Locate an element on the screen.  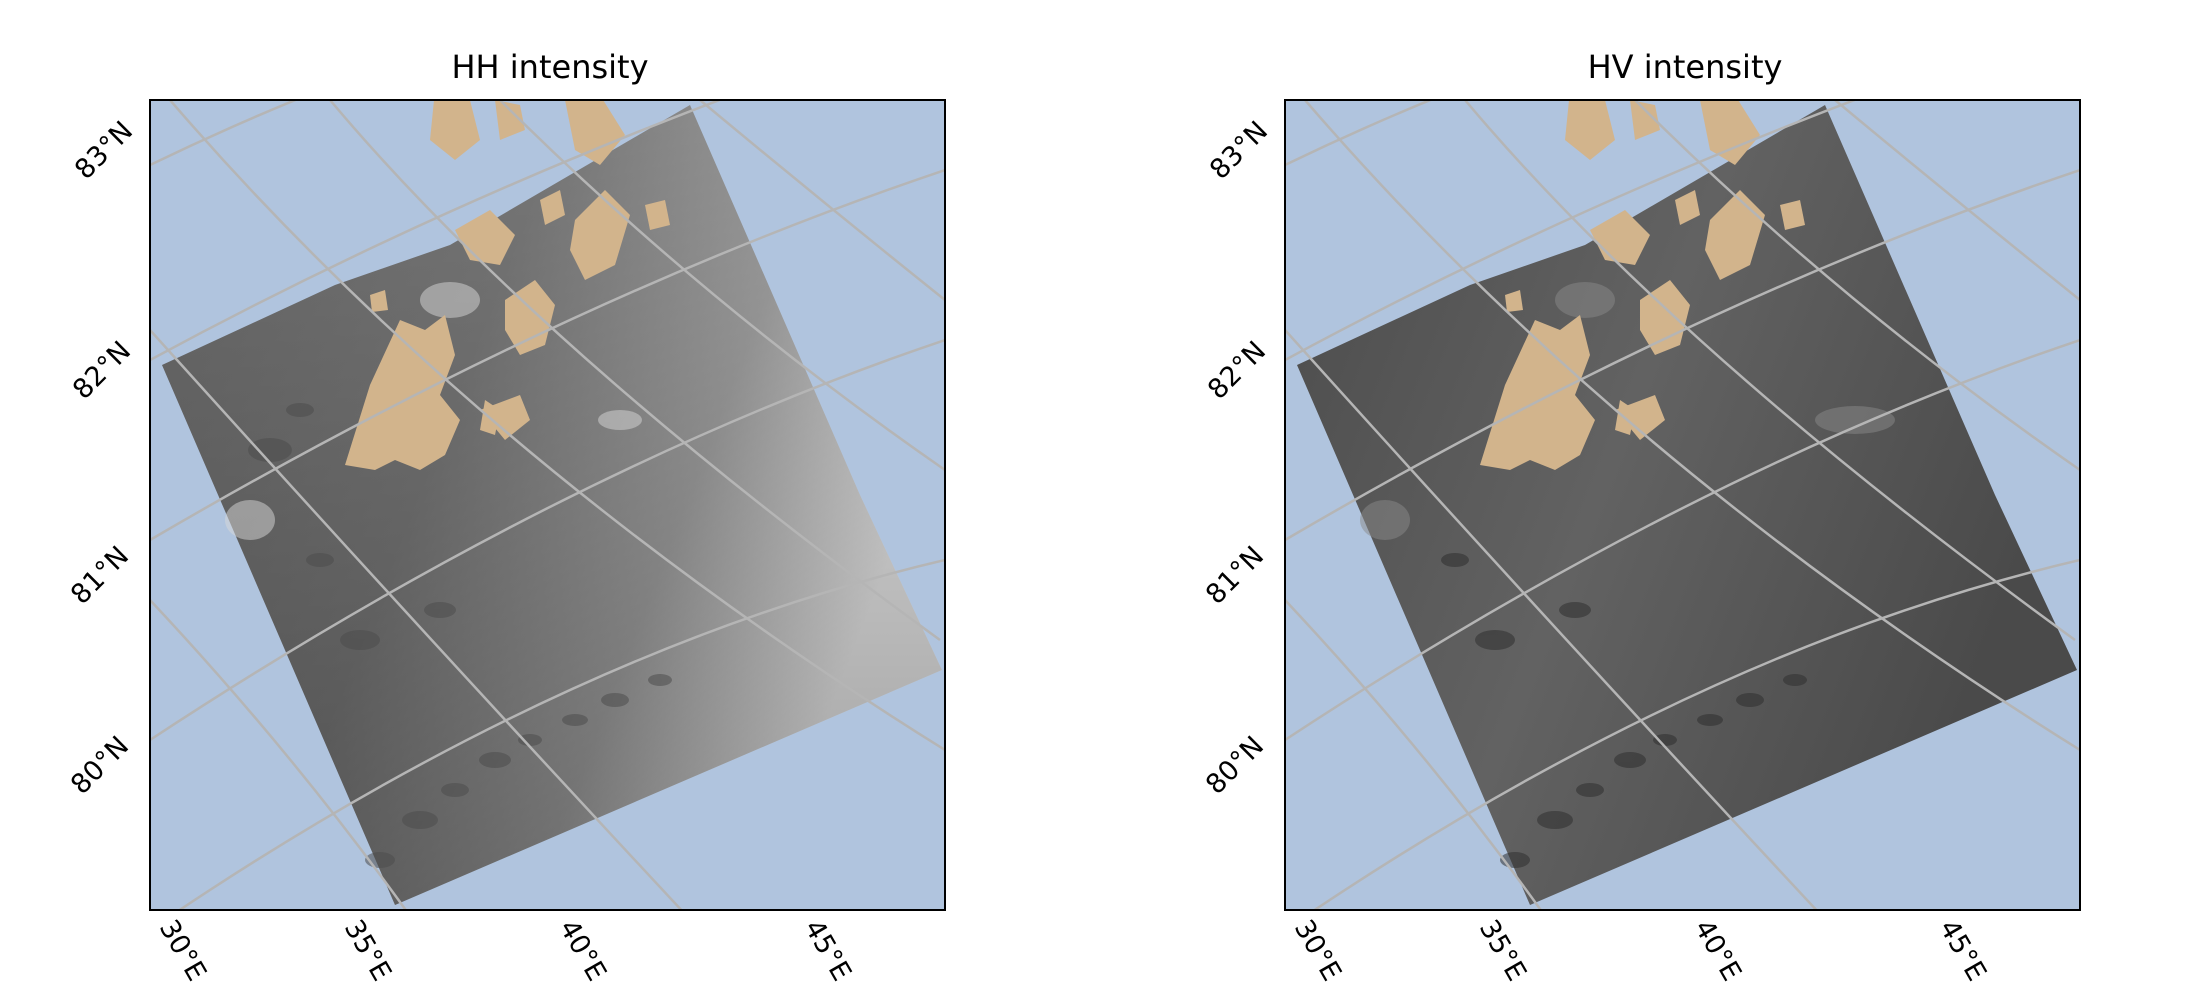
panel-title-hv: HV intensity is located at coordinates (1685, 67).